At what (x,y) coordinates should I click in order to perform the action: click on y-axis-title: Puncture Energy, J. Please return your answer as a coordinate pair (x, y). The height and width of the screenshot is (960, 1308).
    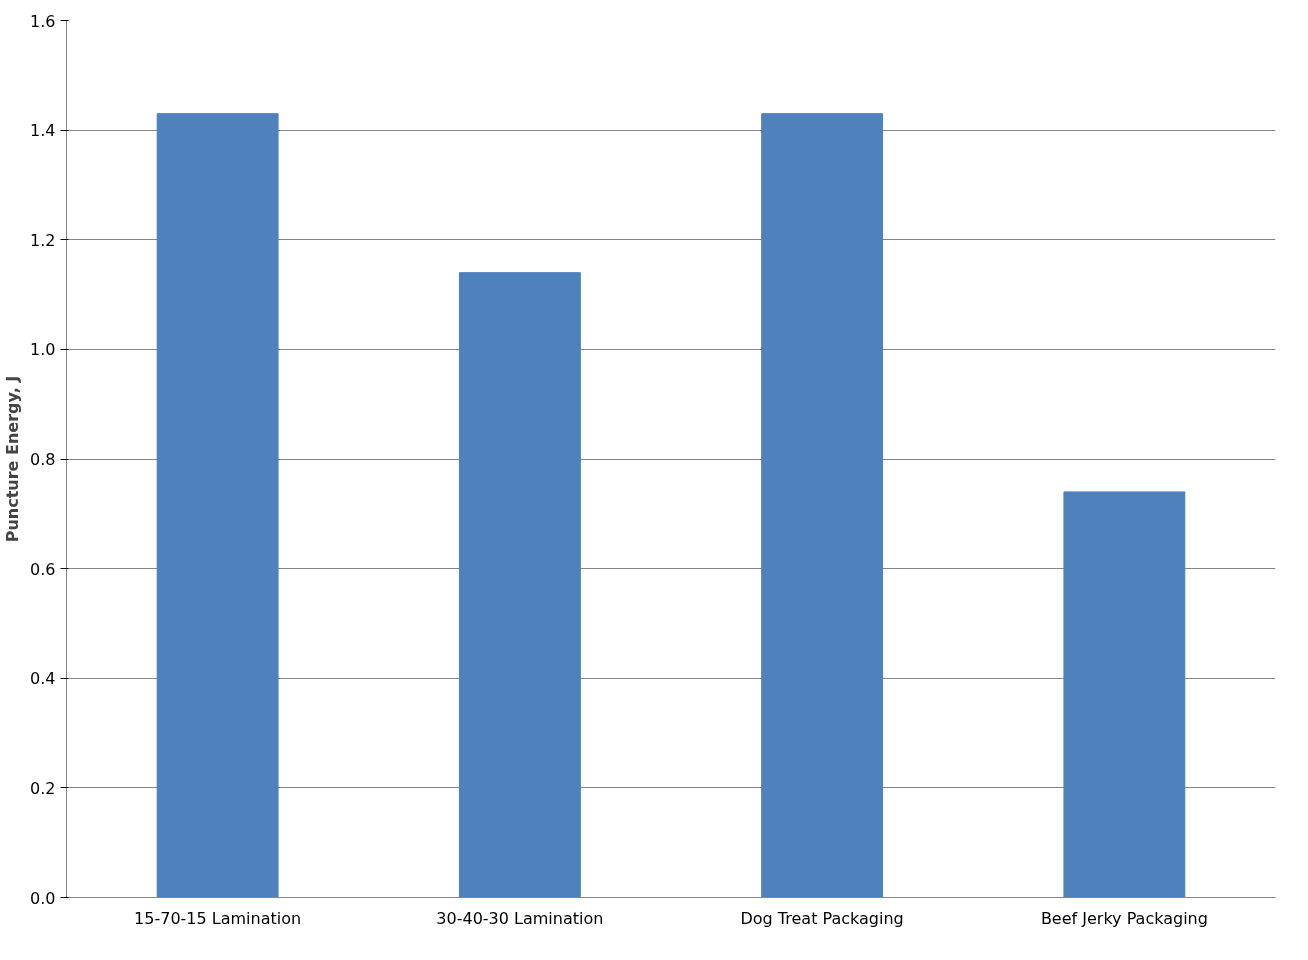
    Looking at the image, I should click on (13, 459).